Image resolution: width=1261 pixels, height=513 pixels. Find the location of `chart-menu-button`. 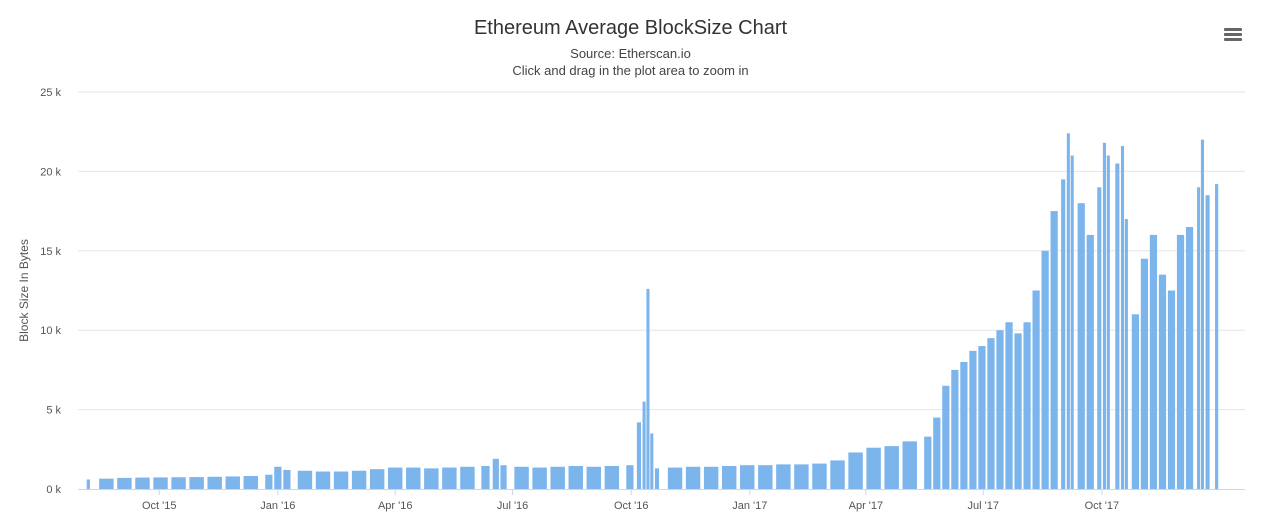

chart-menu-button is located at coordinates (1233, 35).